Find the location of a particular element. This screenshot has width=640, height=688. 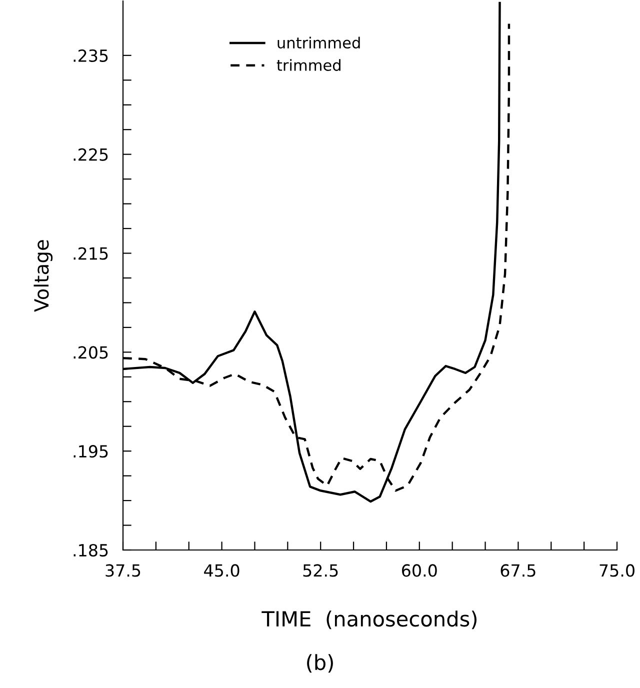

y-tick-label: .225 is located at coordinates (91, 154).